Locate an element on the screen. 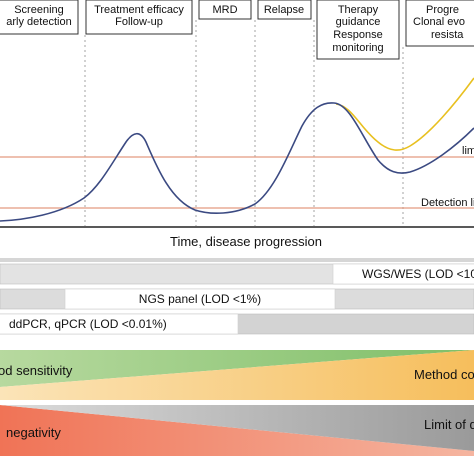  limit-threshold-label: lim is located at coordinates (468, 151).